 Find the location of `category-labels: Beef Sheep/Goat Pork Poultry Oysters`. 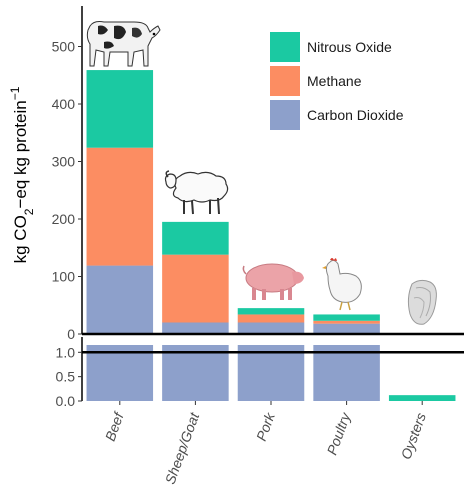

category-labels: Beef Sheep/Goat Pork Poultry Oysters is located at coordinates (265, 443).